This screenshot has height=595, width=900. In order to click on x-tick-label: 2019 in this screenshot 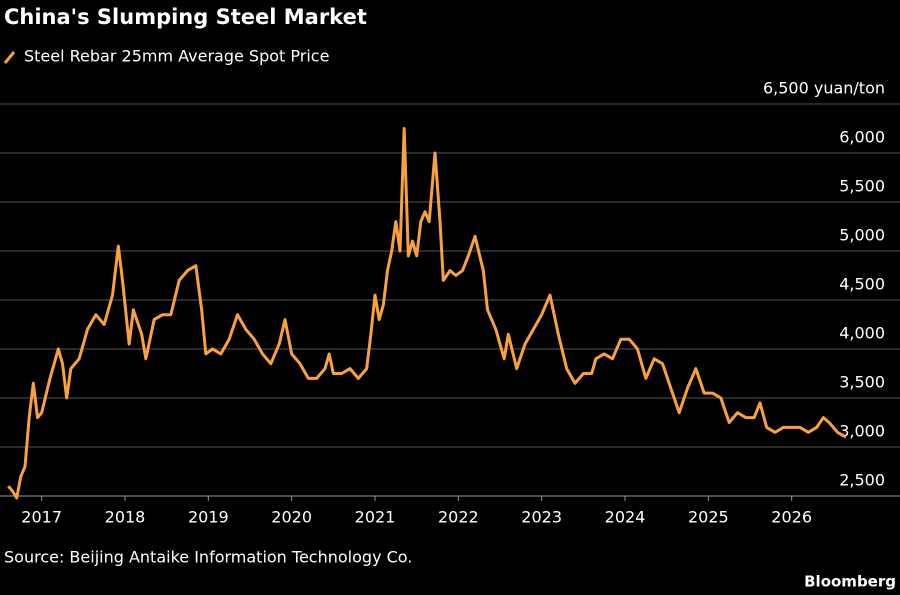, I will do `click(208, 517)`.